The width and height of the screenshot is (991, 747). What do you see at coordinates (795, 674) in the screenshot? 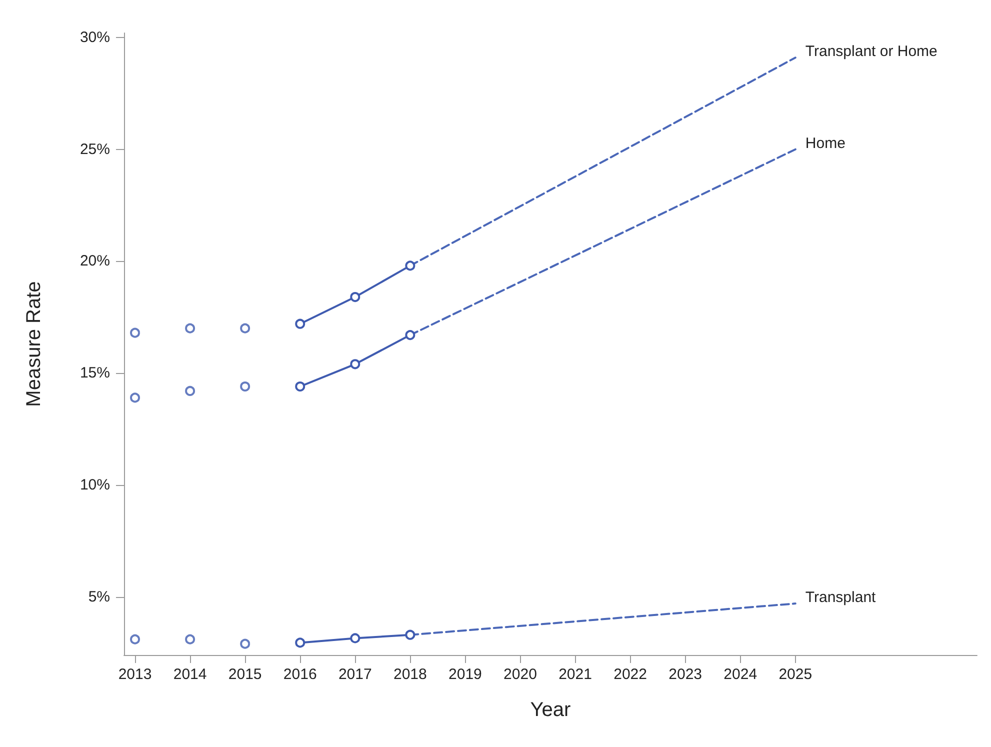
I see `x-tick-label: 2025` at bounding box center [795, 674].